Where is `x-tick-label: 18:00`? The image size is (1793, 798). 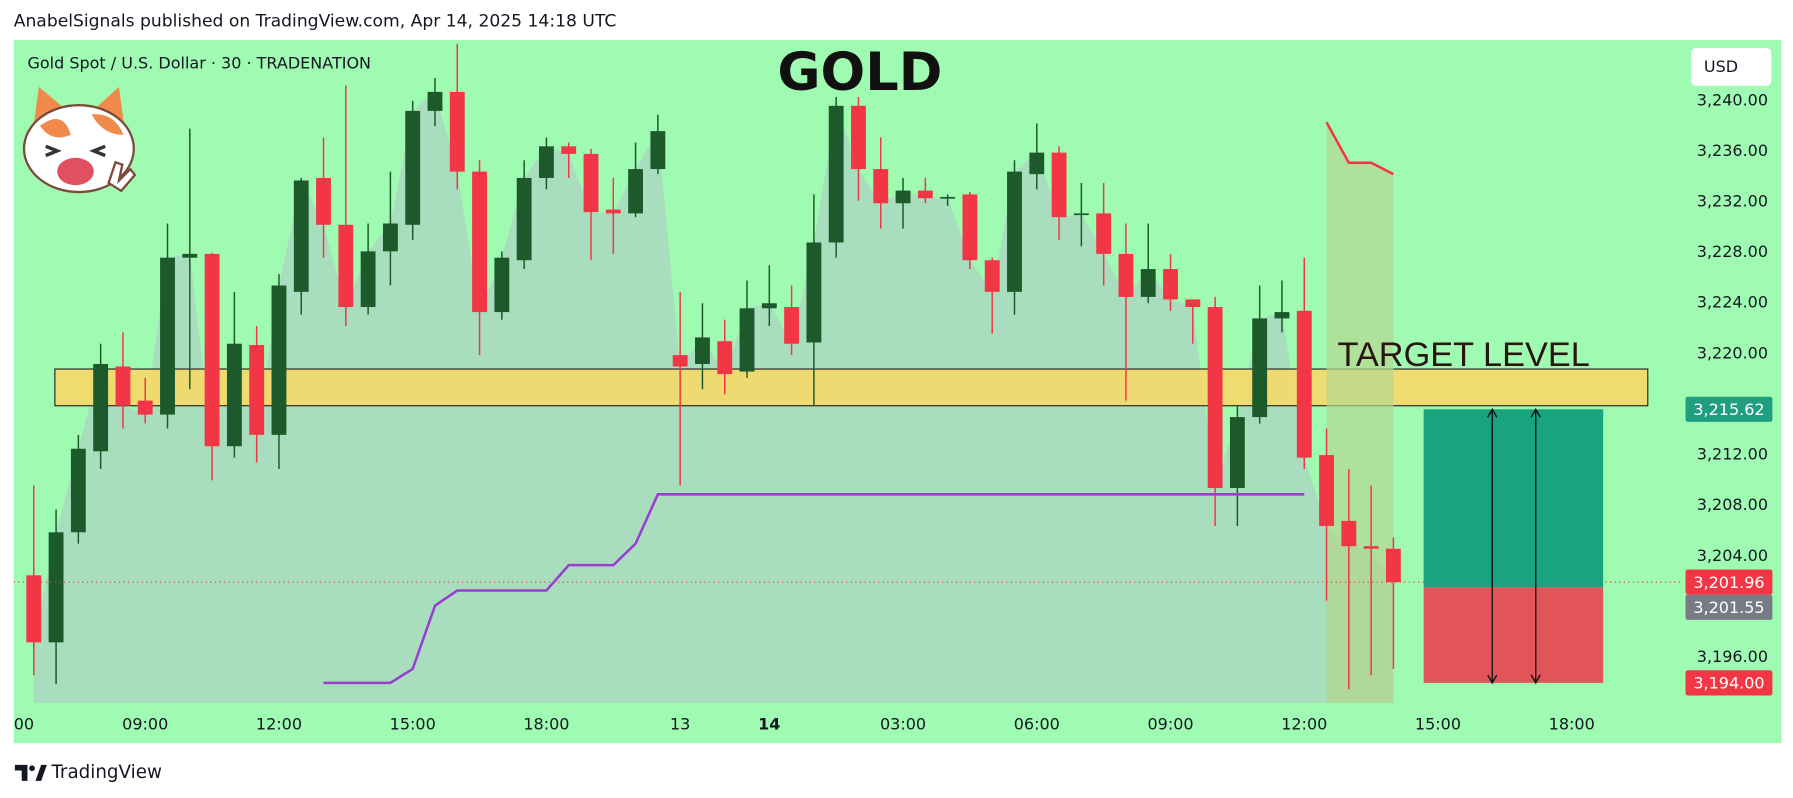 x-tick-label: 18:00 is located at coordinates (546, 723).